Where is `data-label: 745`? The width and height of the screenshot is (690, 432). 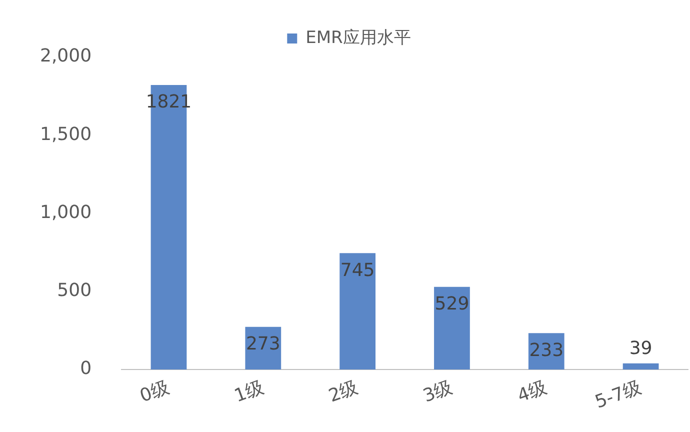 data-label: 745 is located at coordinates (357, 270).